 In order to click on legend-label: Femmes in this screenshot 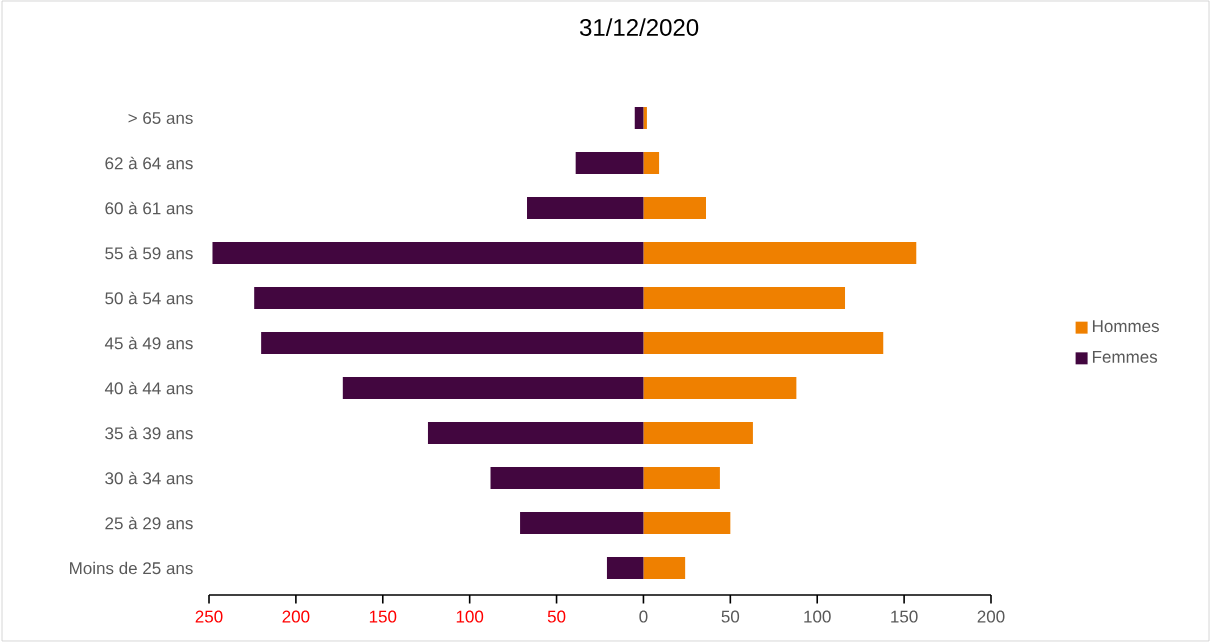, I will do `click(1125, 356)`.